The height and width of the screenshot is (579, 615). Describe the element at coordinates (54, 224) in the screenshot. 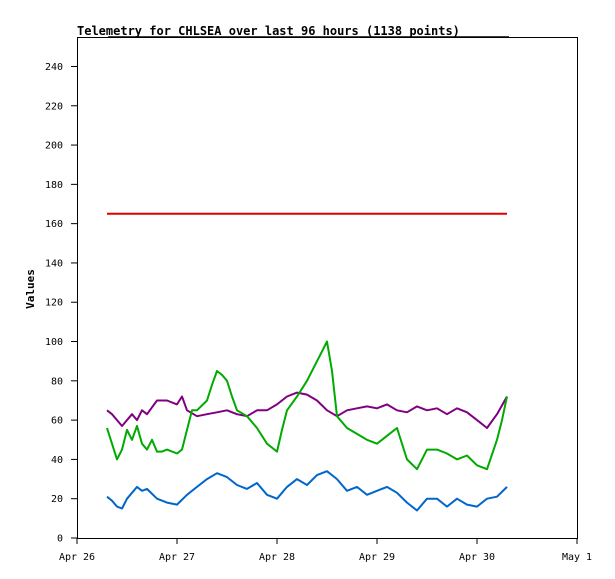

I see `y-tick-label: 160` at that location.